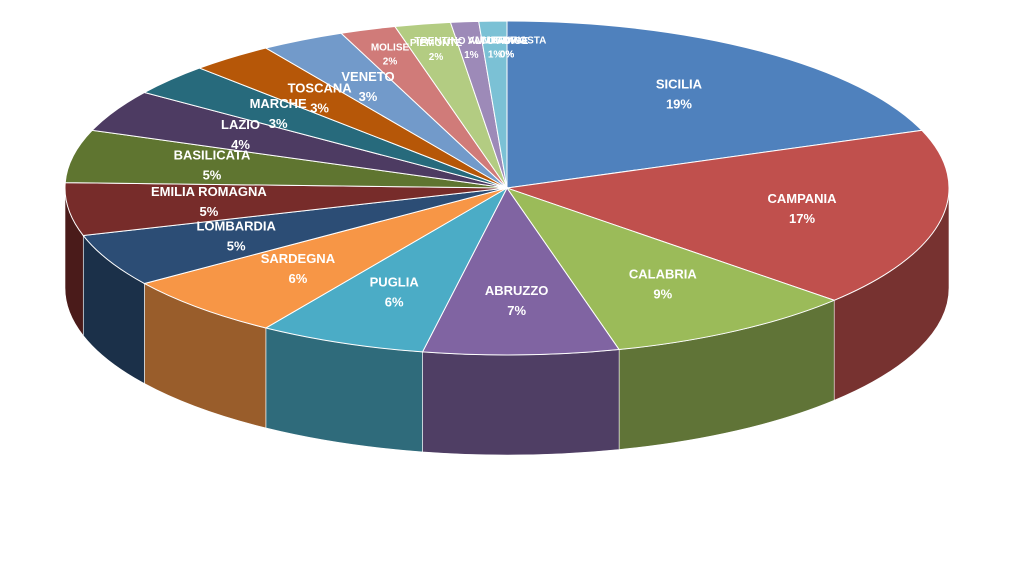  I want to click on slice-label: TOSCANA, so click(320, 88).